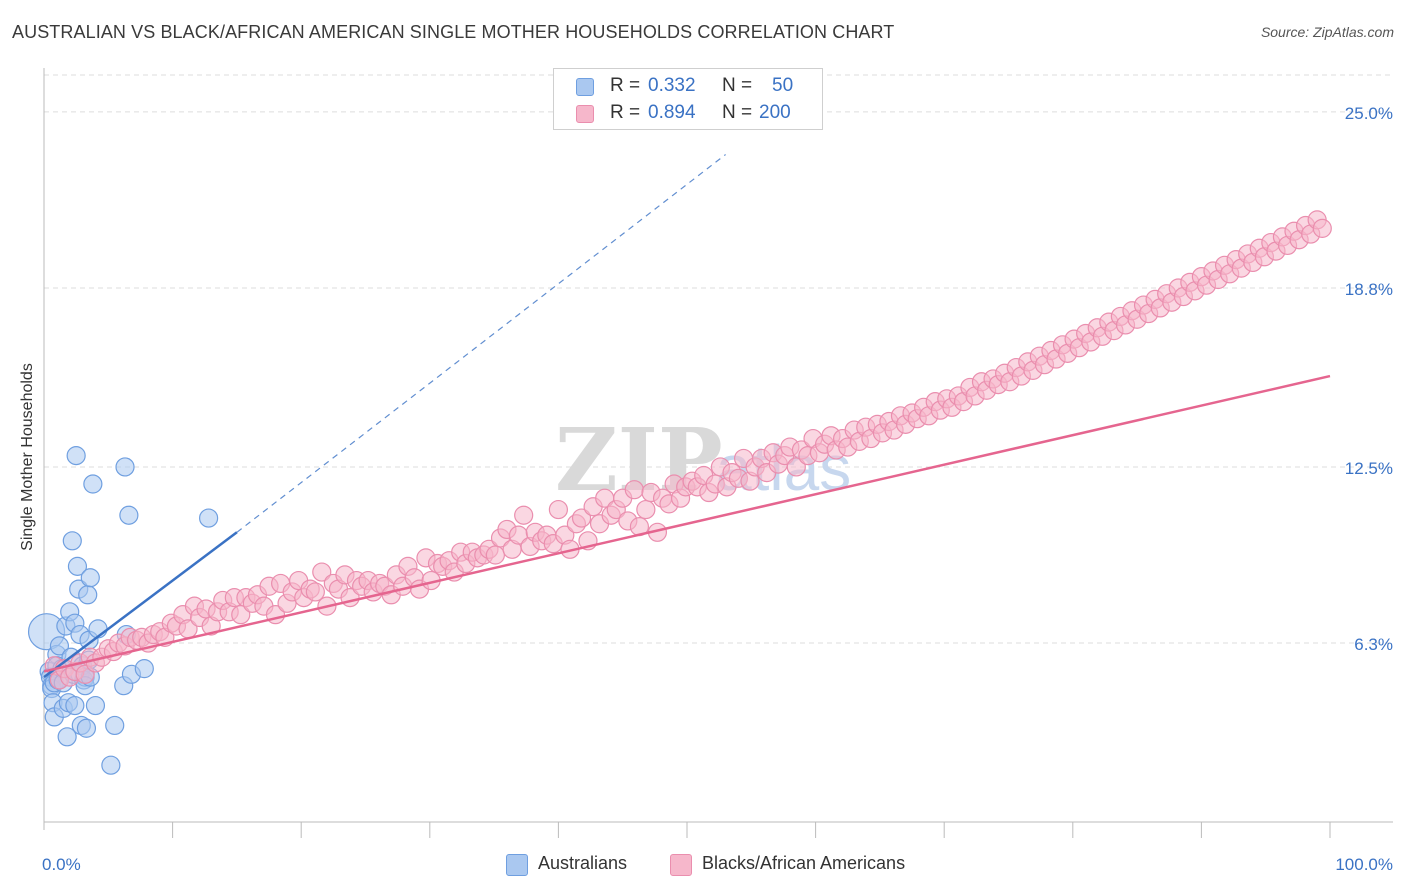 This screenshot has width=1406, height=892. I want to click on australians-legend-label: Australians, so click(583, 863).